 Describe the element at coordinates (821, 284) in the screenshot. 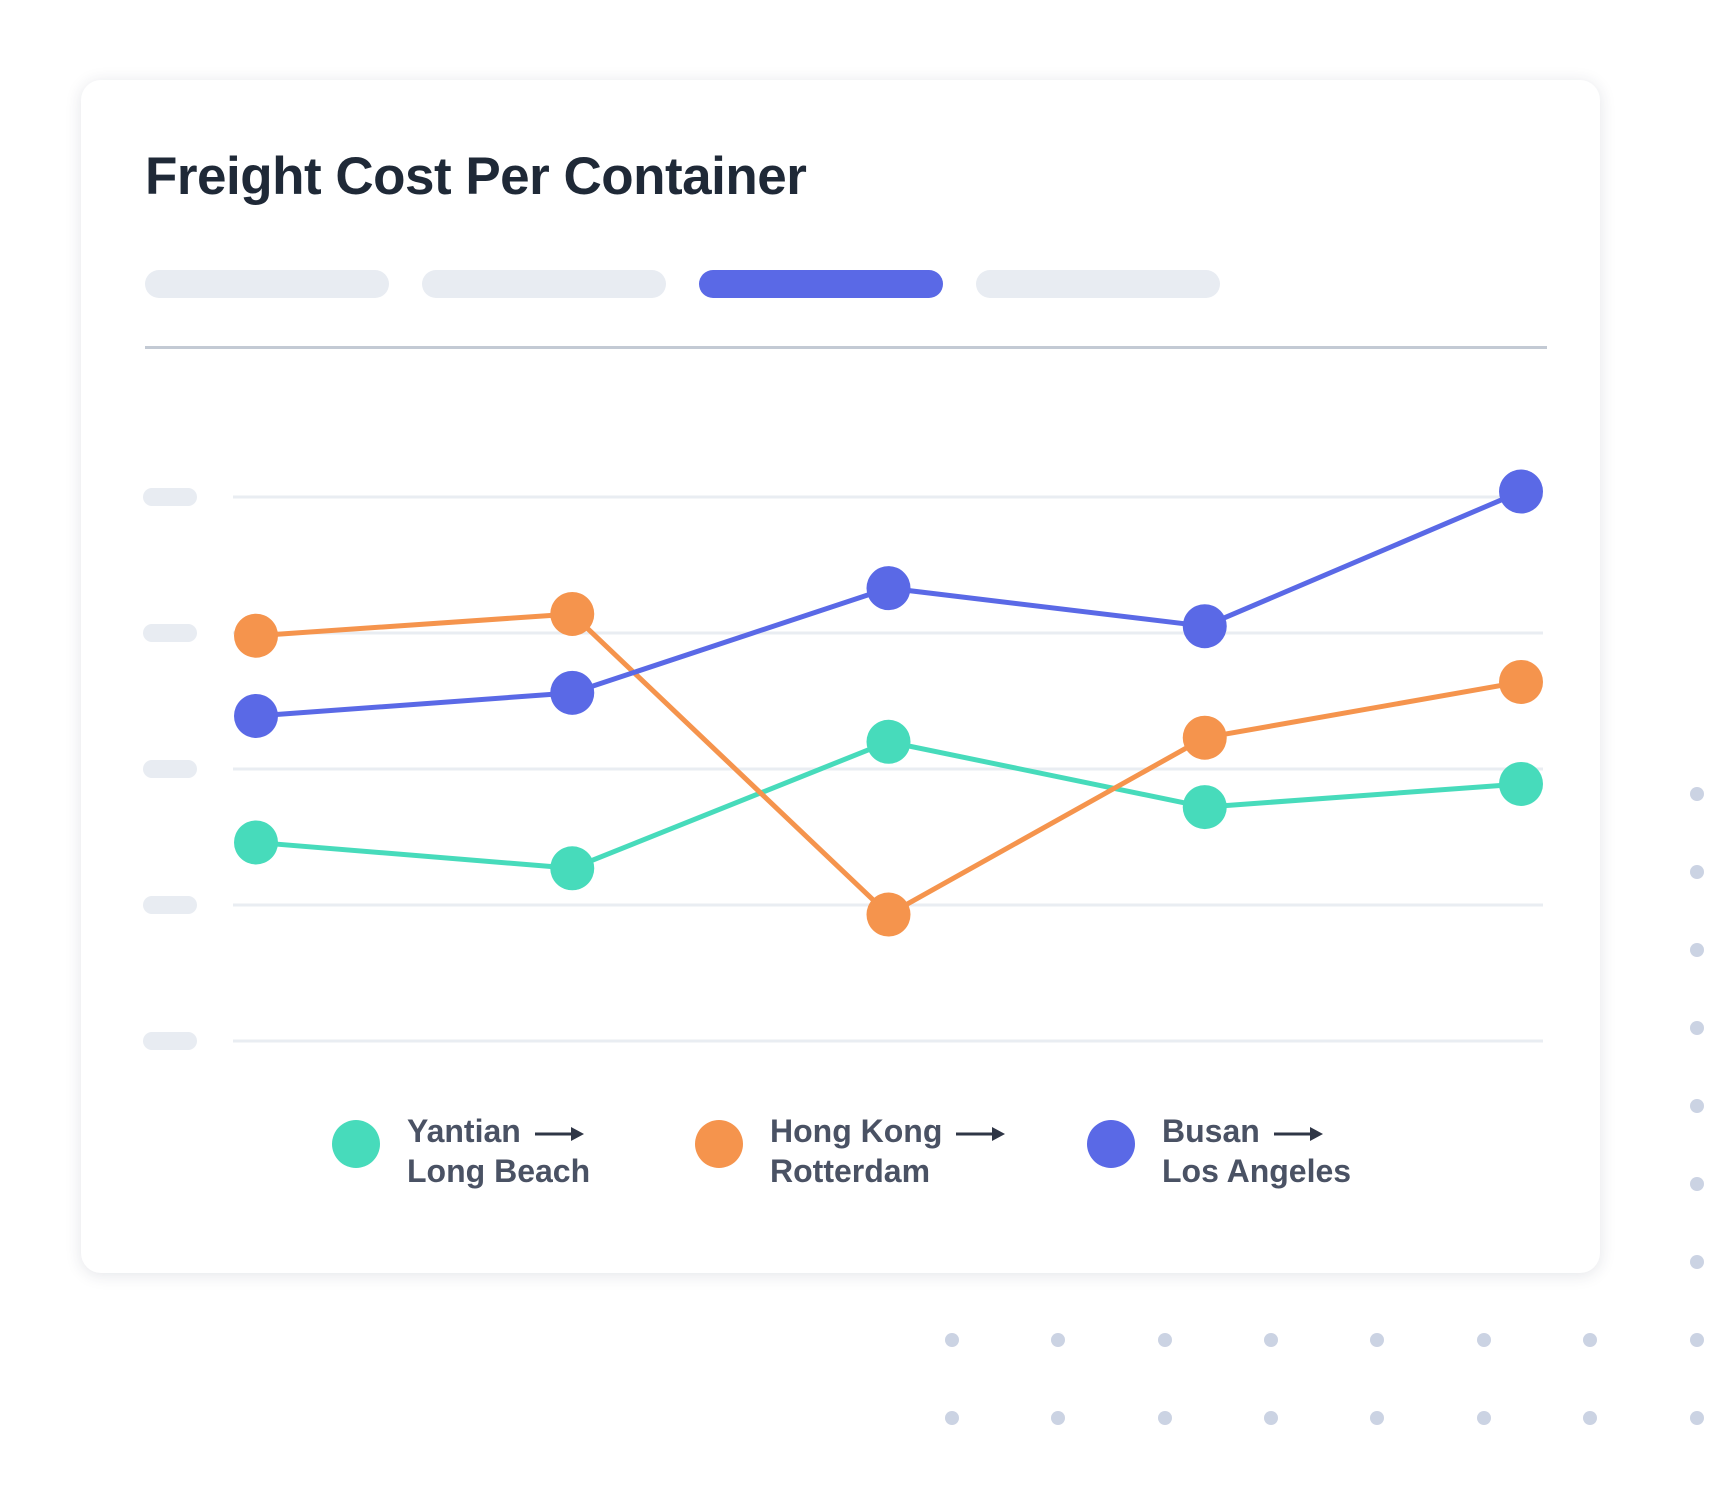

I see `tab-3-active` at that location.